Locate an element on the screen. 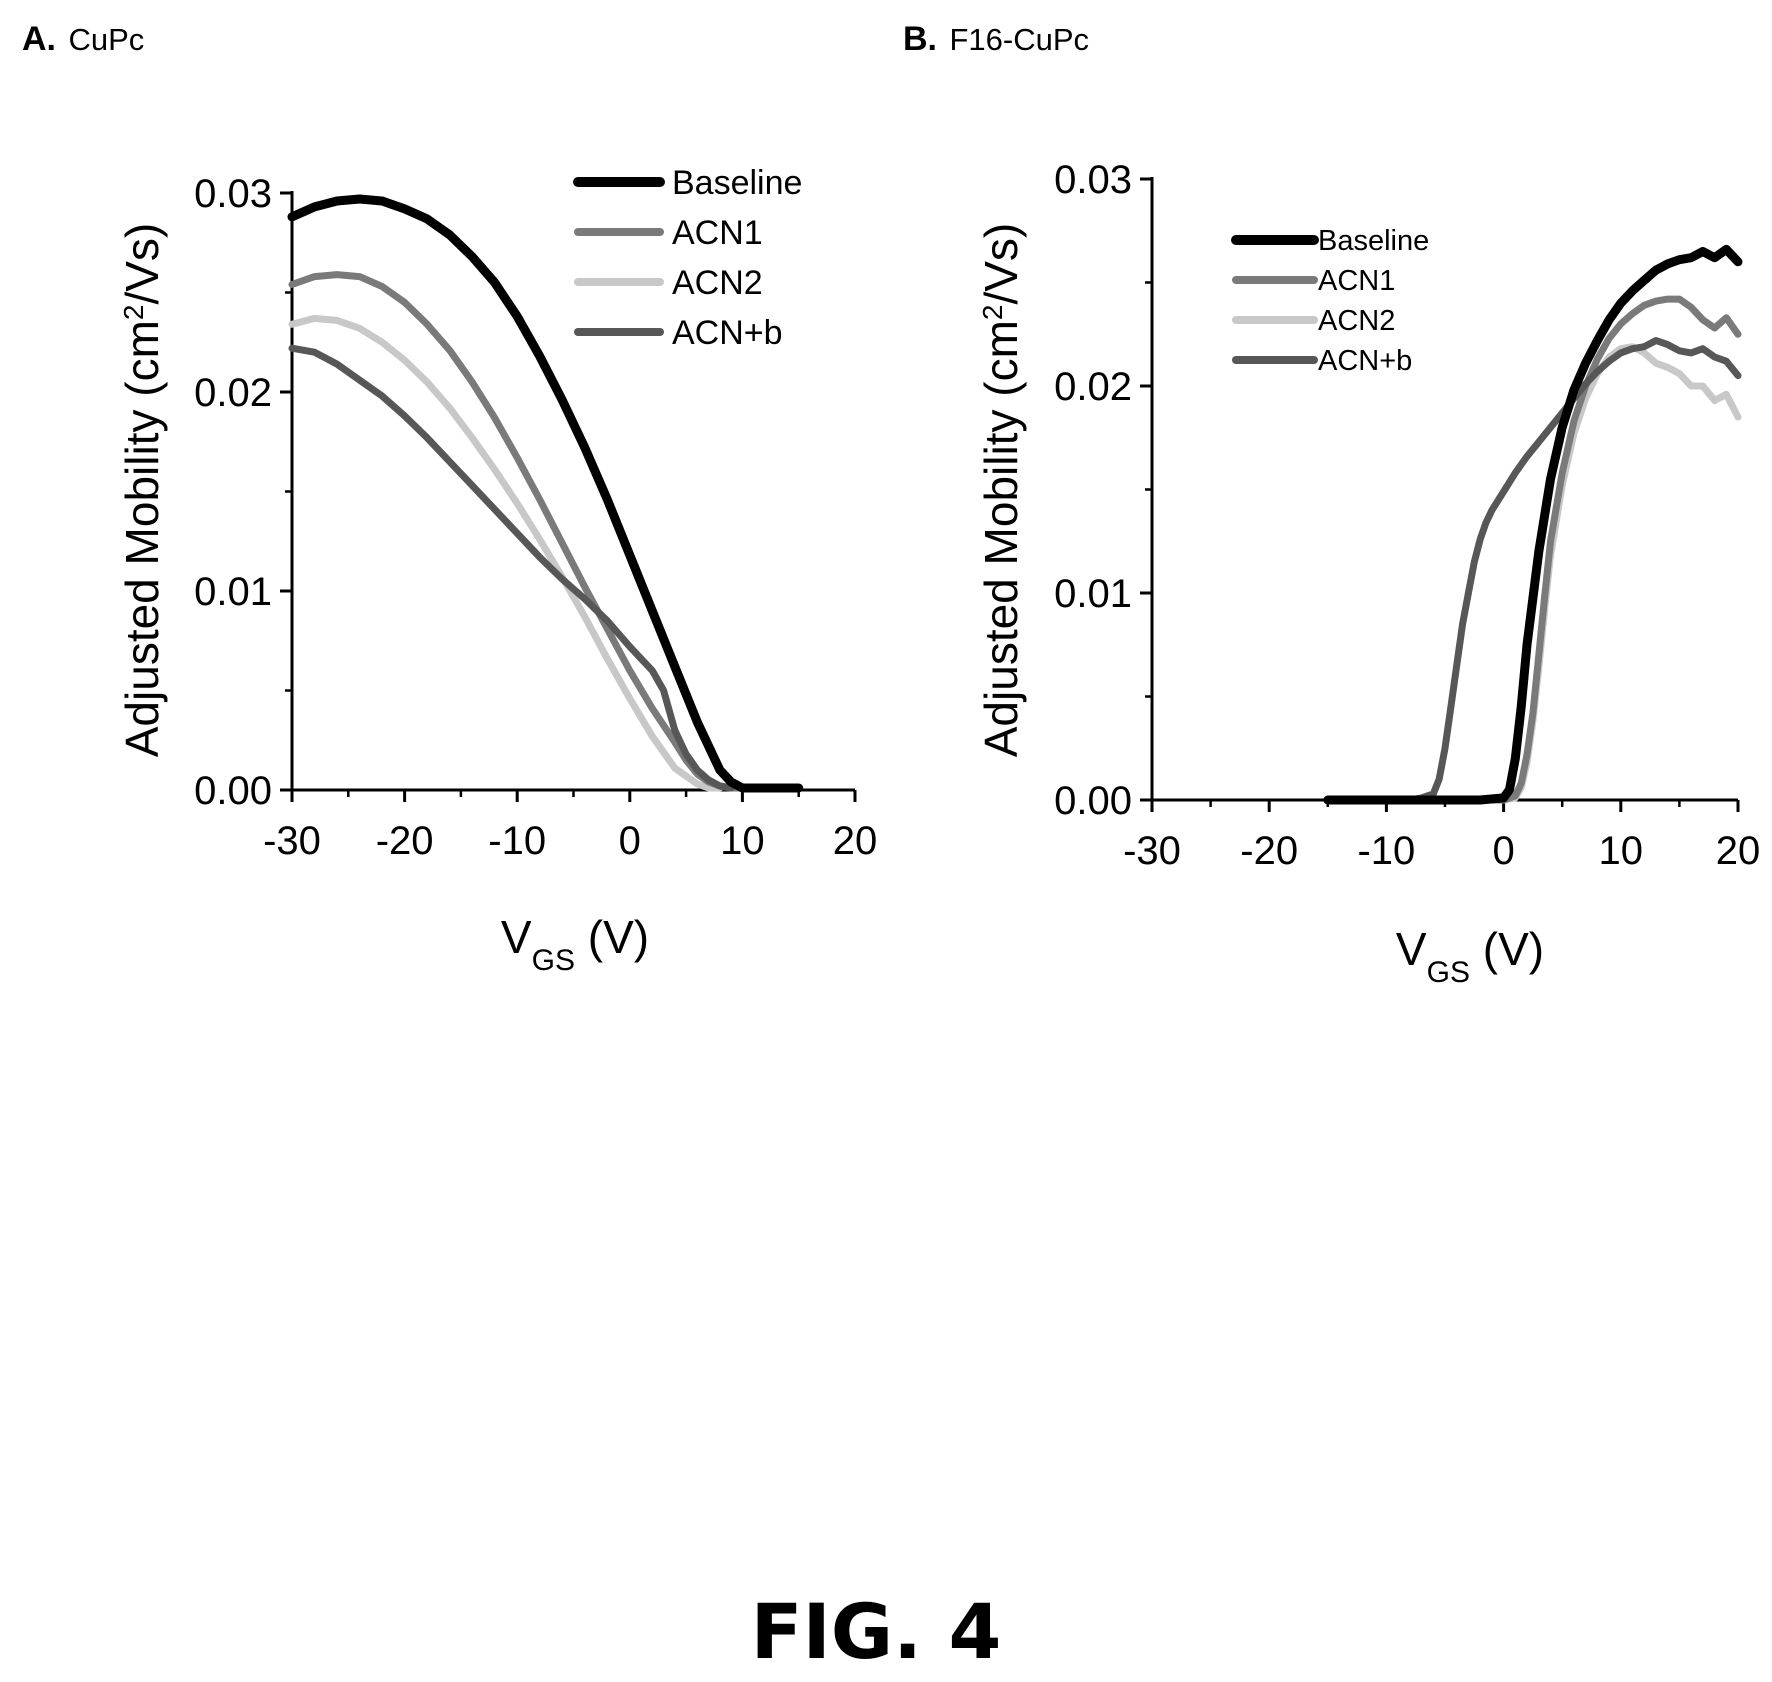 The height and width of the screenshot is (1682, 1772). panel-a-series-acn2 is located at coordinates (506, 553).